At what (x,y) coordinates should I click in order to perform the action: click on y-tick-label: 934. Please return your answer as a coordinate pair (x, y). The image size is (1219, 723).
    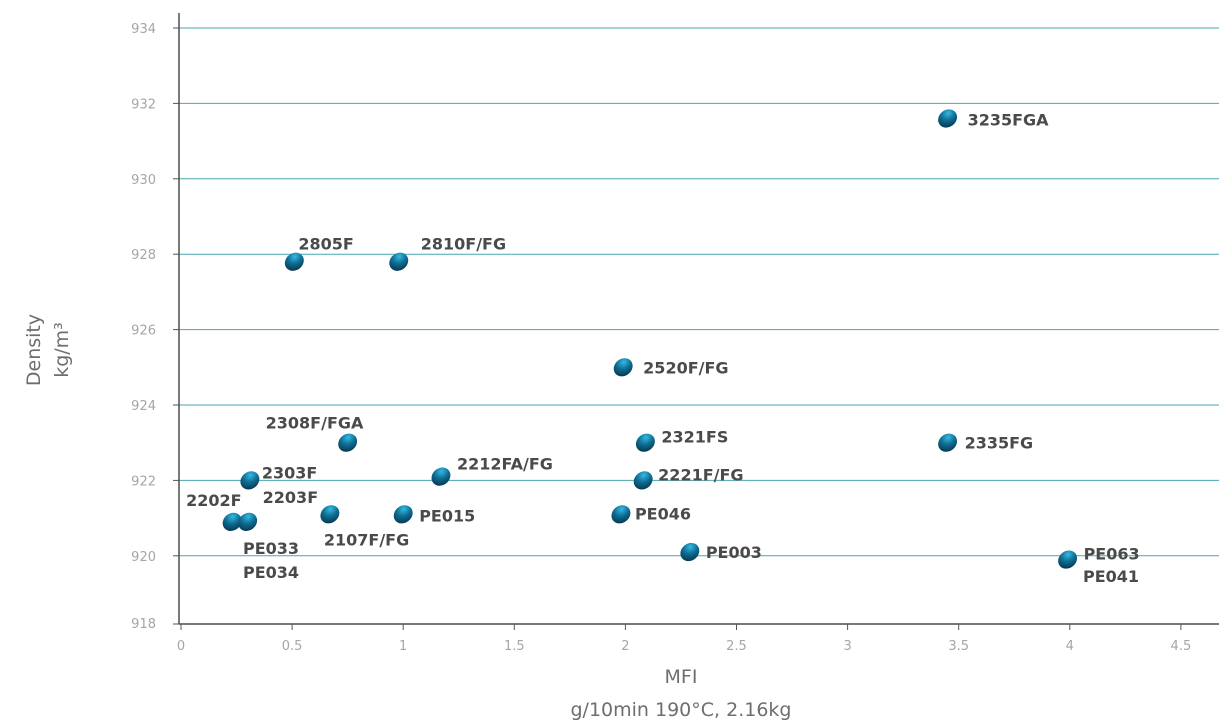
    Looking at the image, I should click on (143, 29).